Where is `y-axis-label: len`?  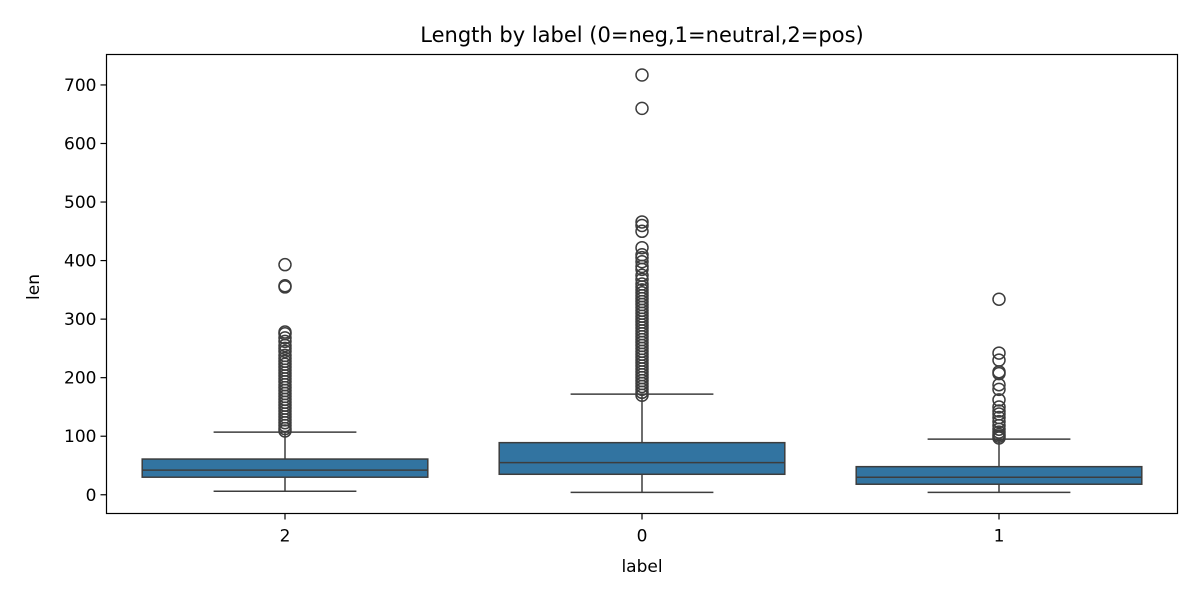
y-axis-label: len is located at coordinates (34, 287).